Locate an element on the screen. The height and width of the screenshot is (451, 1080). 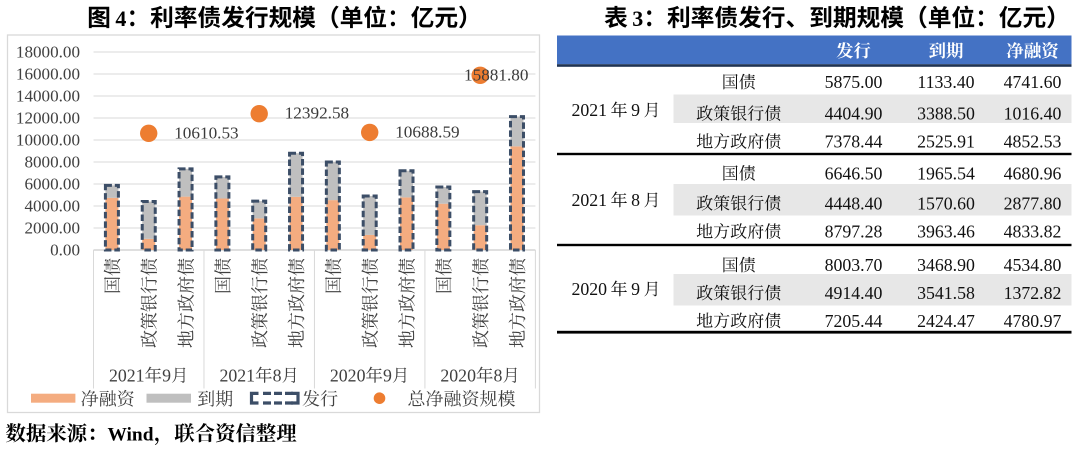
svg-text: 8003.70 is located at coordinates (854, 265).